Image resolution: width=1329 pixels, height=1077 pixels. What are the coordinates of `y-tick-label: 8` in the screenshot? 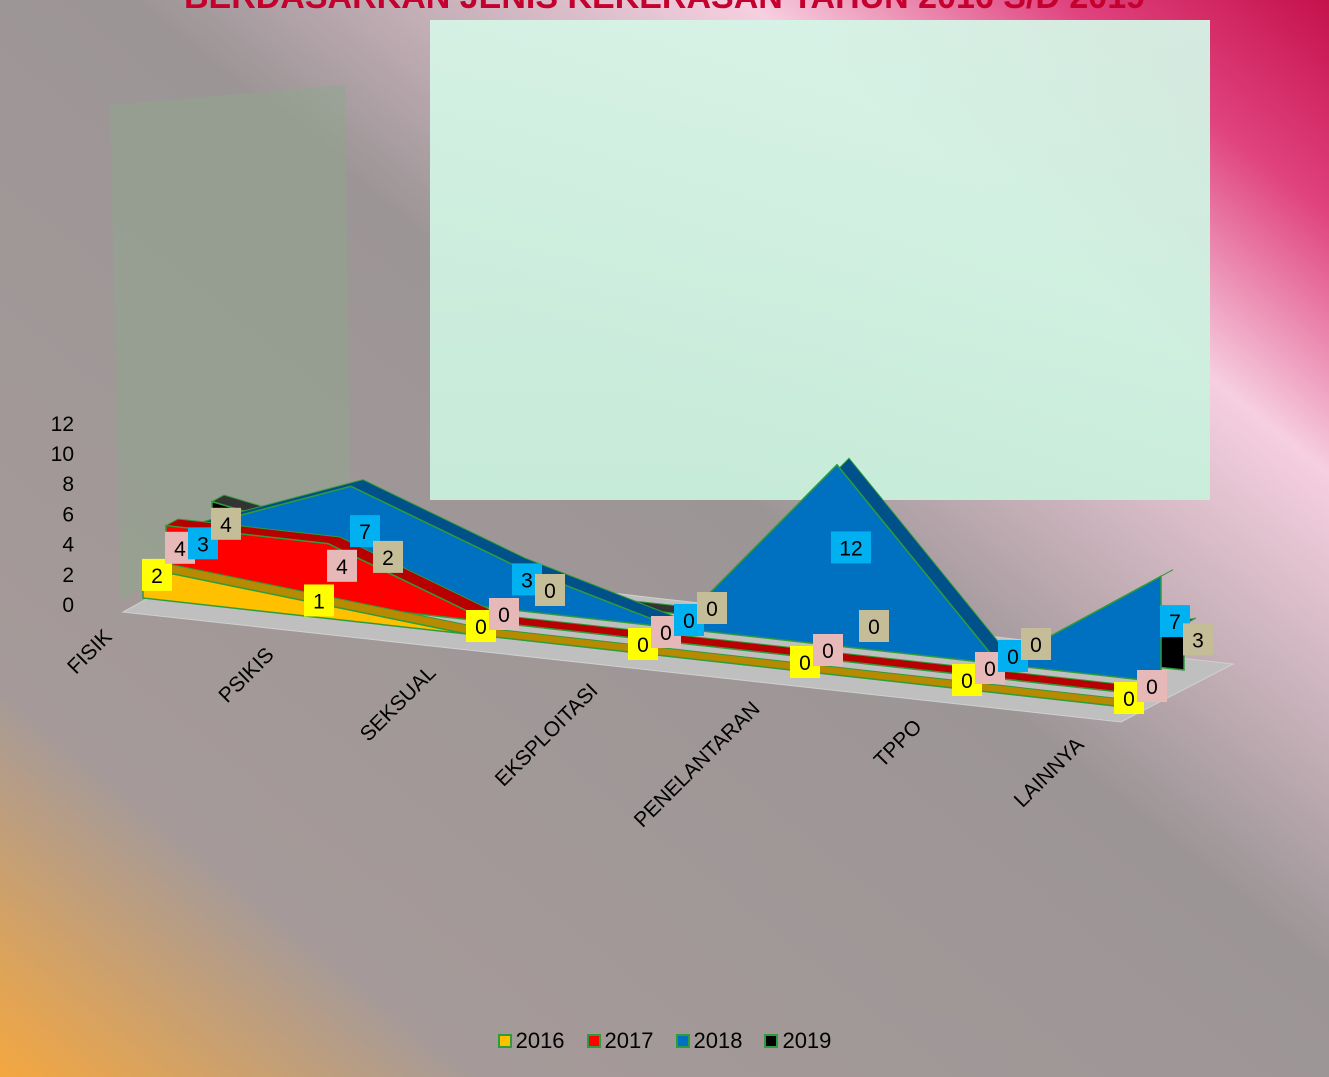 It's located at (68, 484).